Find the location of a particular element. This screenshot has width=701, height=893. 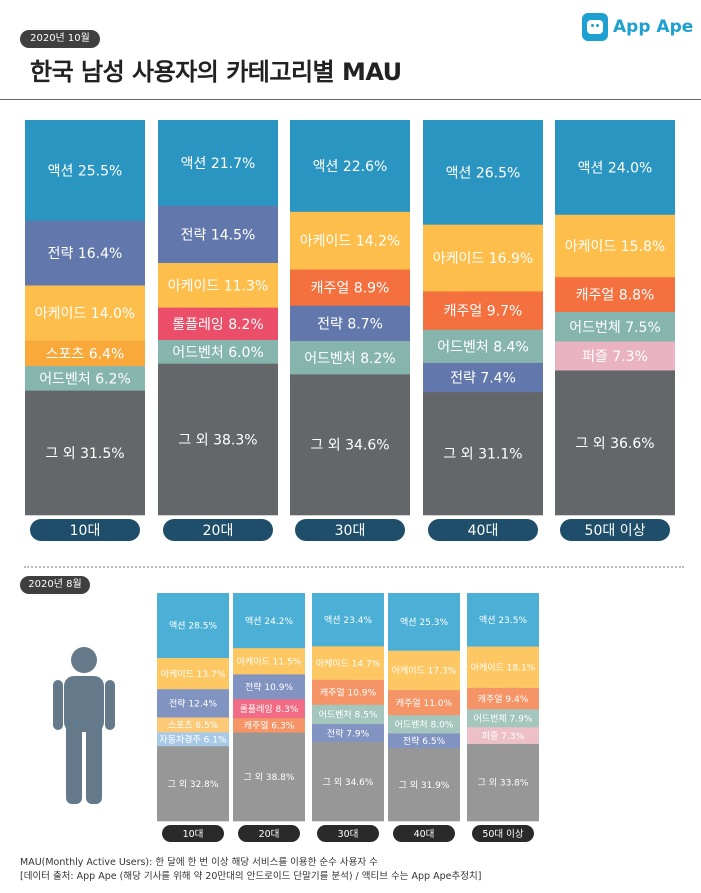

aug-label-3-액션: 액션 23.4% is located at coordinates (348, 620).